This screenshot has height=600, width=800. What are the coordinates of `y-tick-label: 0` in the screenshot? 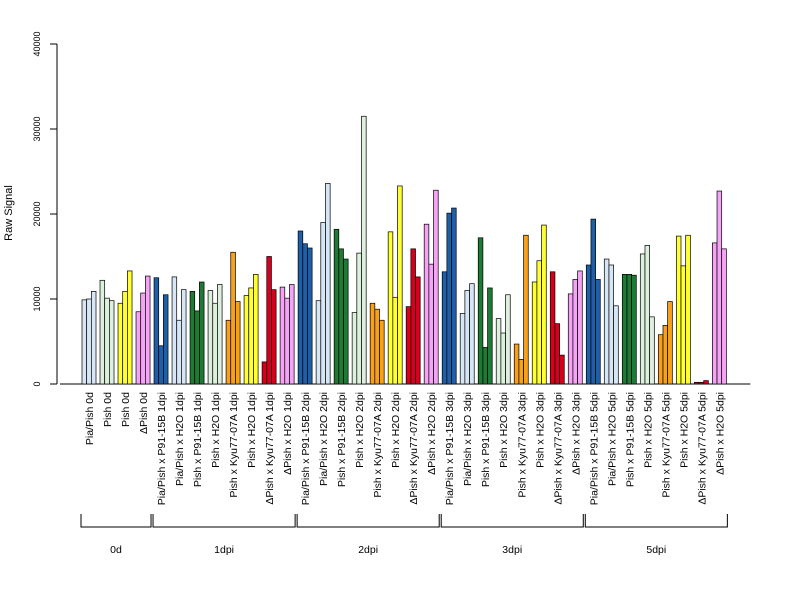 It's located at (37, 383).